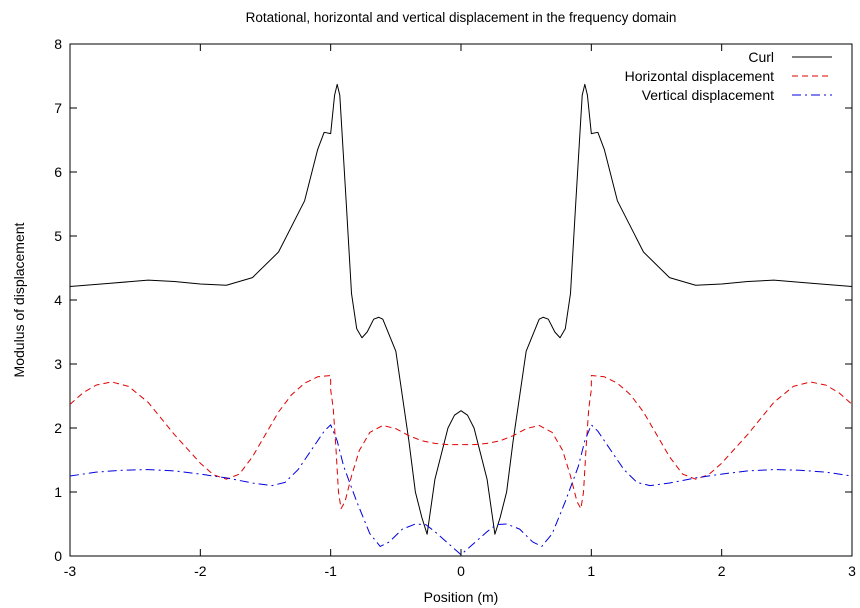 Image resolution: width=860 pixels, height=608 pixels. Describe the element at coordinates (852, 571) in the screenshot. I see `x-tick-label: 3` at that location.